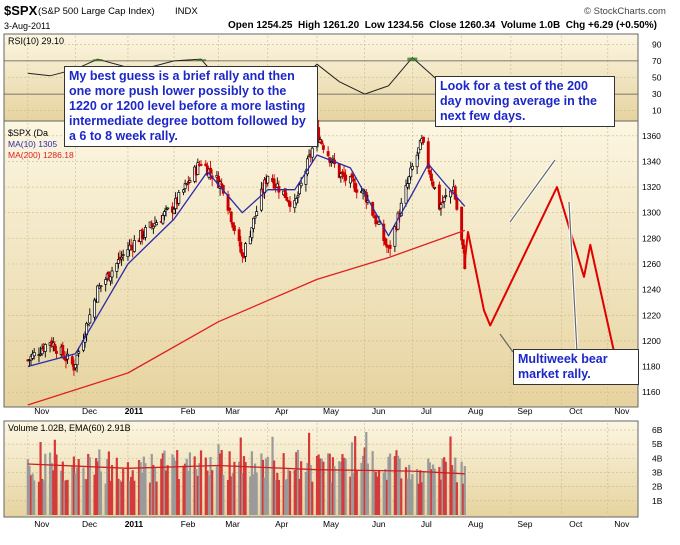 The image size is (680, 545). I want to click on y-tick-label: 1320, so click(651, 187).